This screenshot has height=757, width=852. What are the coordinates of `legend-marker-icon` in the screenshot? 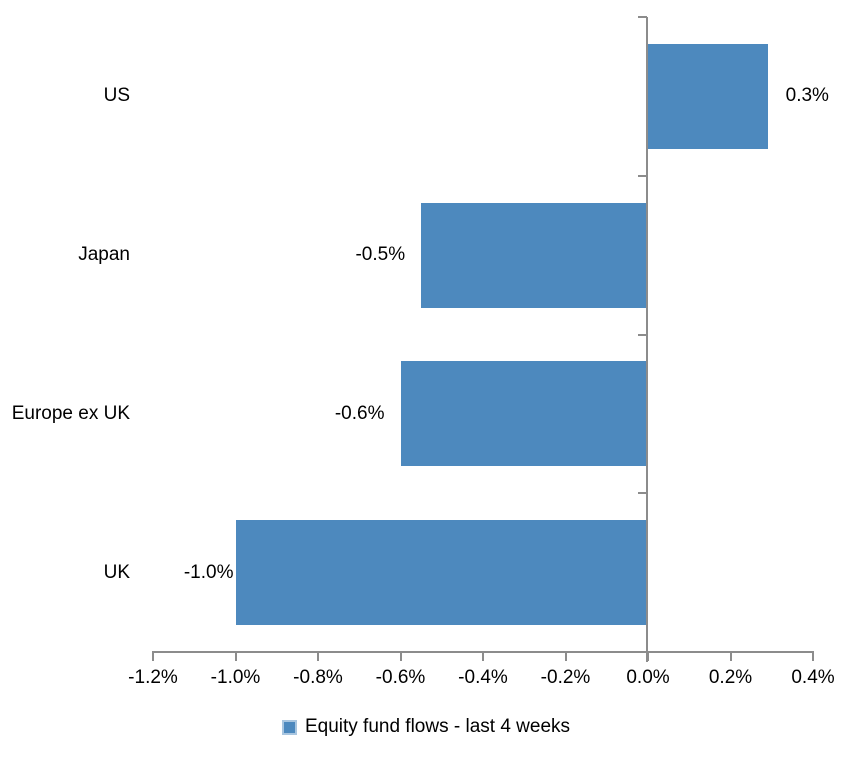 It's located at (289, 727).